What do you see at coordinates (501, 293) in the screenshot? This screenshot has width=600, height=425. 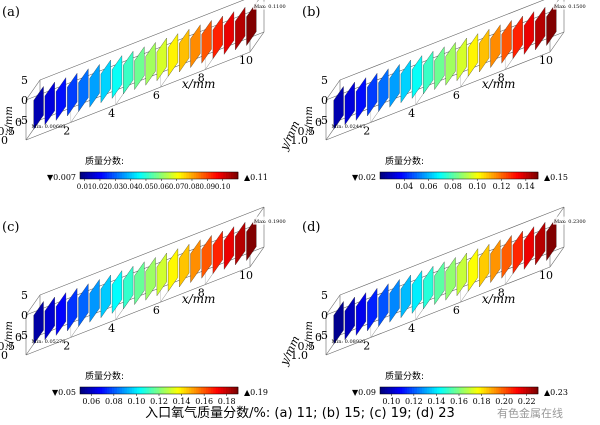 I see `x-tick-label: 8` at bounding box center [501, 293].